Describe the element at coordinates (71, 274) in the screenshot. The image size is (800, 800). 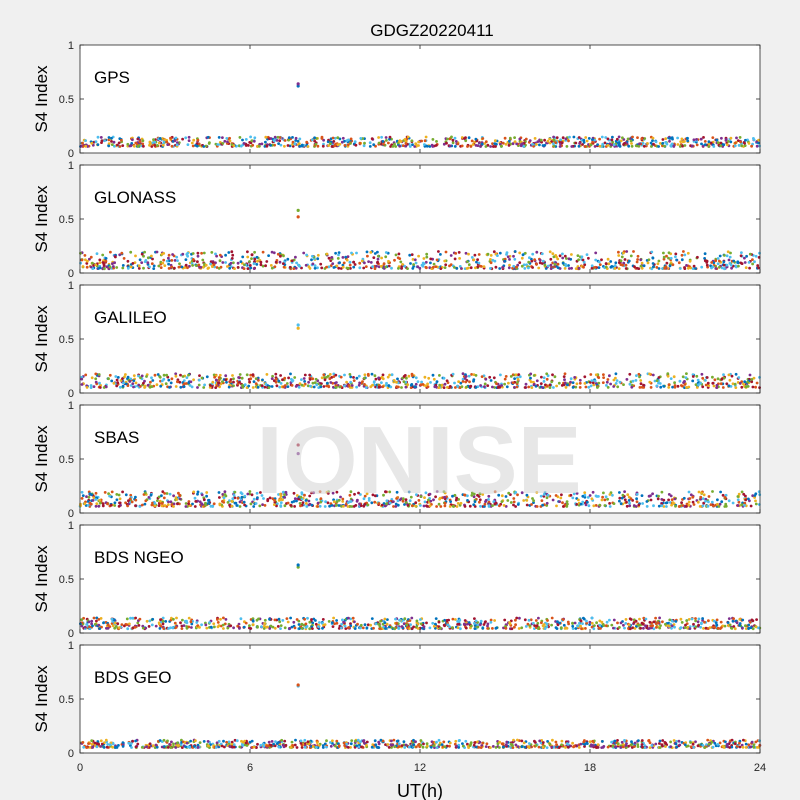
I see `y-tick-label: 0` at that location.